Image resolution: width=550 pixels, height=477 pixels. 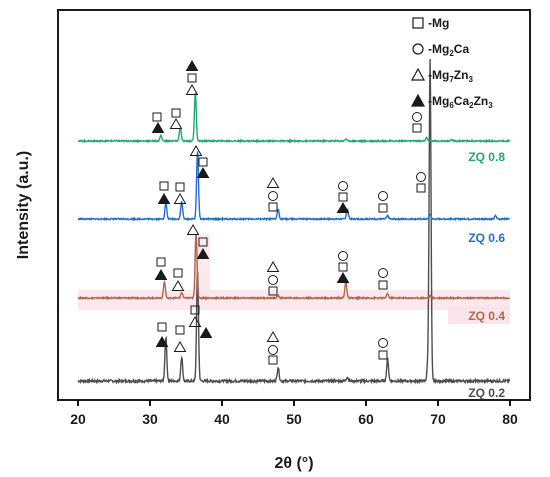 I want to click on x-tick-label: 40, so click(x=222, y=419).